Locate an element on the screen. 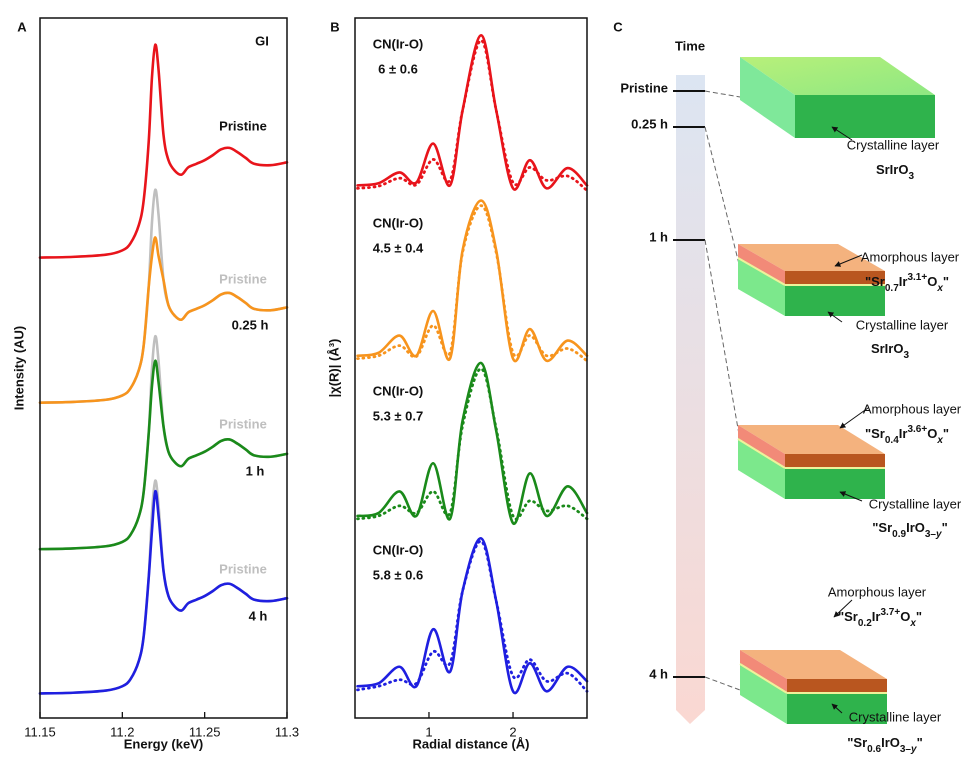 Image resolution: width=967 pixels, height=764 pixels. formula-part: 0.2 is located at coordinates (865, 623).